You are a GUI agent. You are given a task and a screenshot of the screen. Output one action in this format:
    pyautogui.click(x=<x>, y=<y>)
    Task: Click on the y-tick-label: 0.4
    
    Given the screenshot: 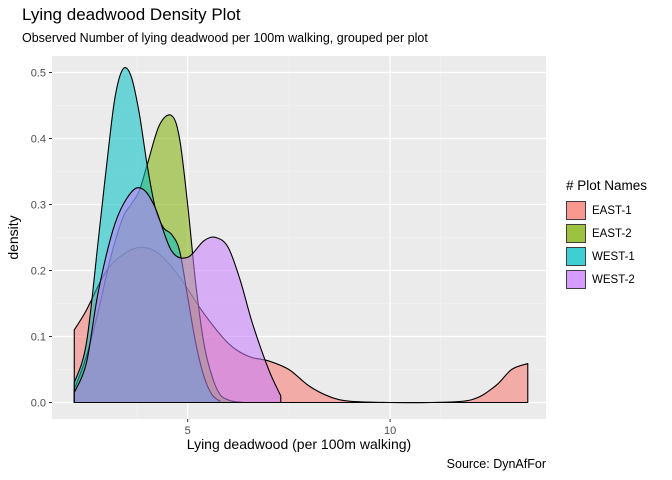 What is the action you would take?
    pyautogui.click(x=38, y=140)
    